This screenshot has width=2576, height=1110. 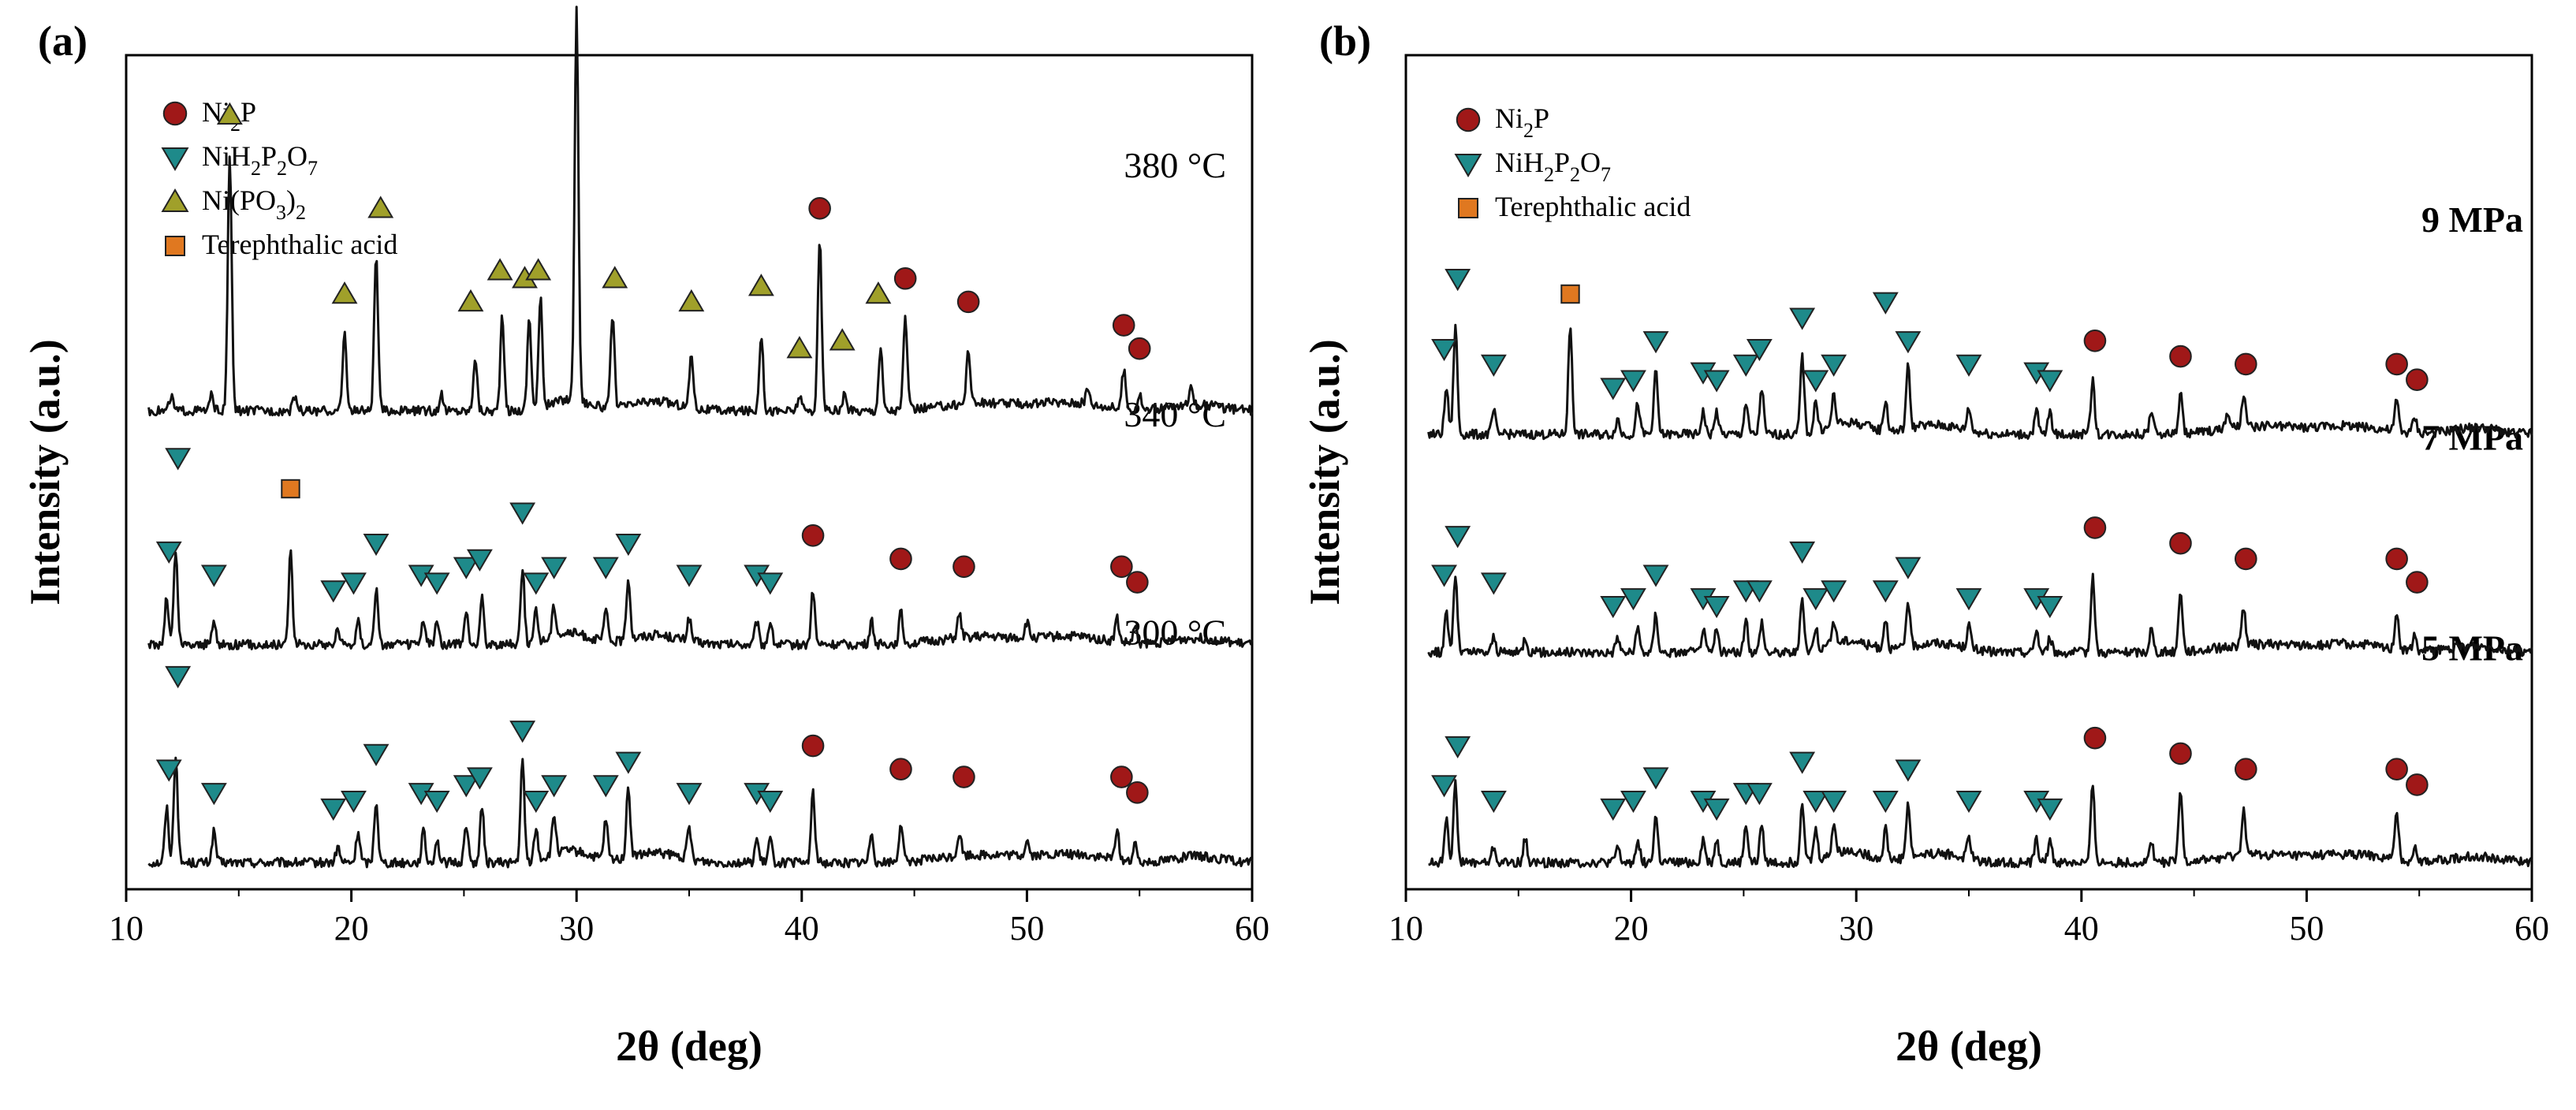 I want to click on trace-340-c, so click(x=701, y=599).